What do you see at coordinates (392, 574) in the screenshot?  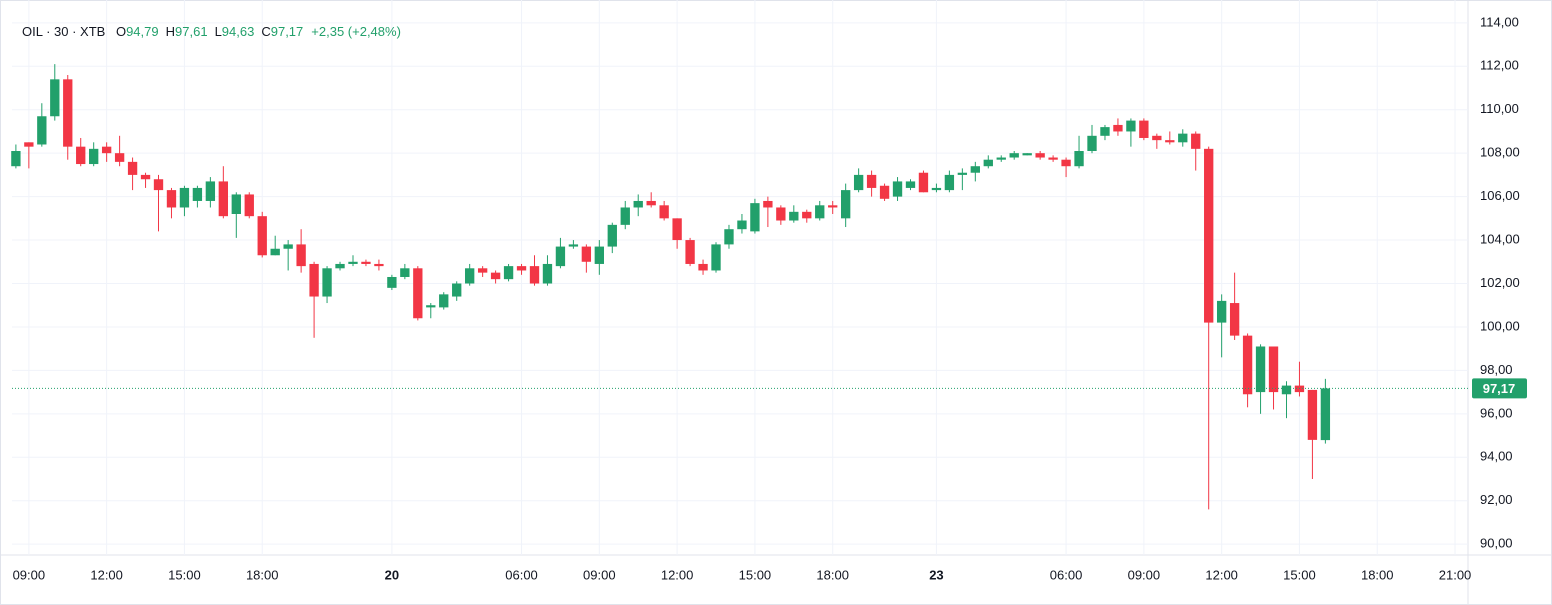 I see `x-tick-label: 20` at bounding box center [392, 574].